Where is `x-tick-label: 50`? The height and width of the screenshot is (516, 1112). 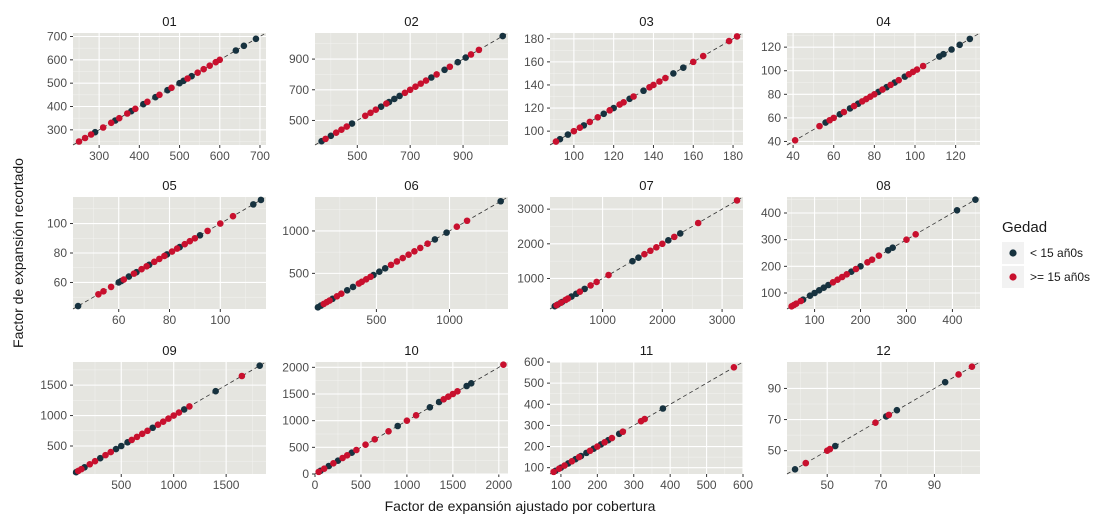 x-tick-label: 50 is located at coordinates (828, 485).